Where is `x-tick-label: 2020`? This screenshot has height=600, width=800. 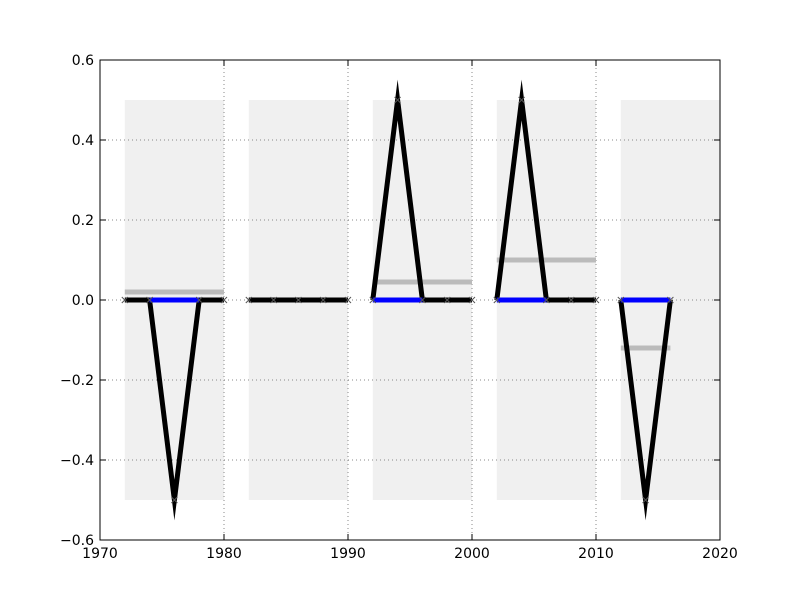
x-tick-label: 2020 is located at coordinates (720, 554).